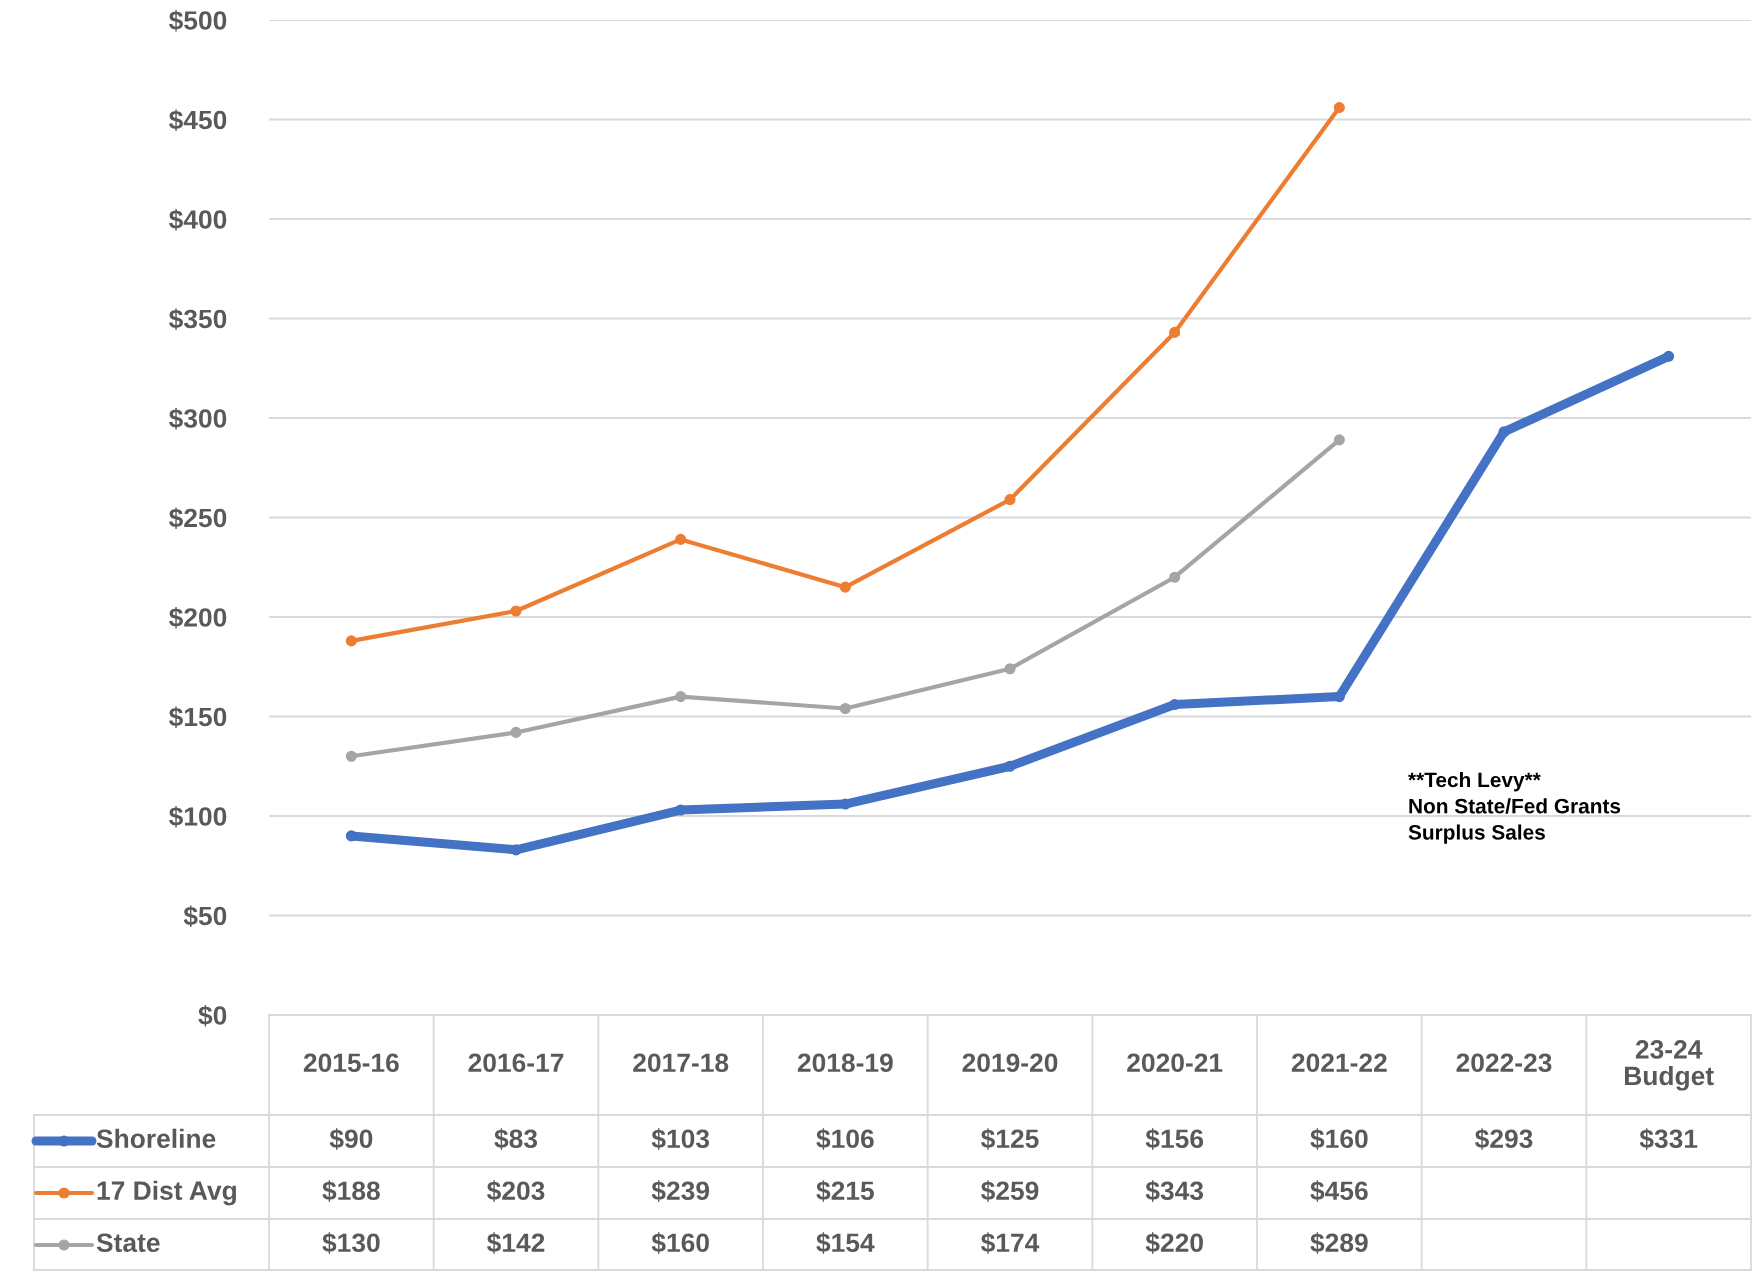  I want to click on y-tick-label: $350, so click(197, 319).